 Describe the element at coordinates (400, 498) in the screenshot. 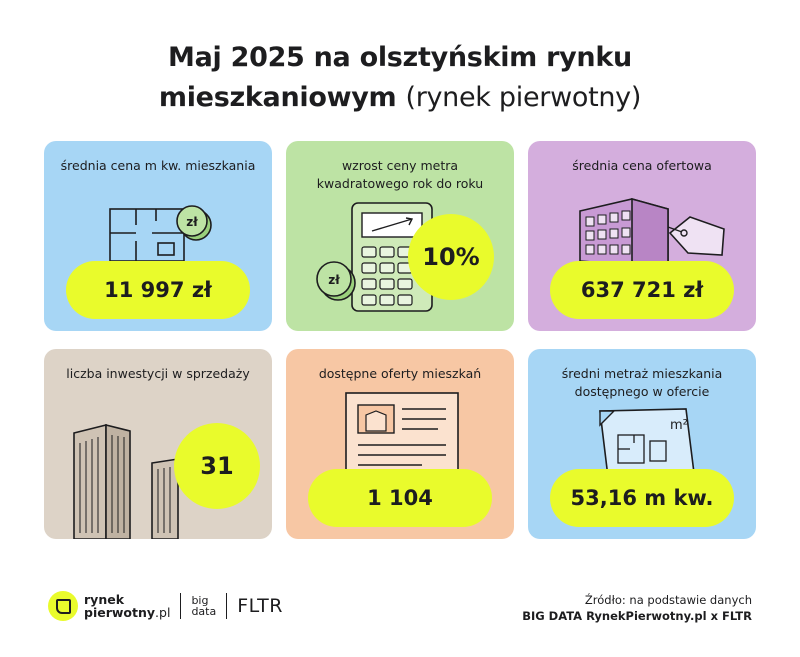

I see `value-pill: 1 104` at that location.